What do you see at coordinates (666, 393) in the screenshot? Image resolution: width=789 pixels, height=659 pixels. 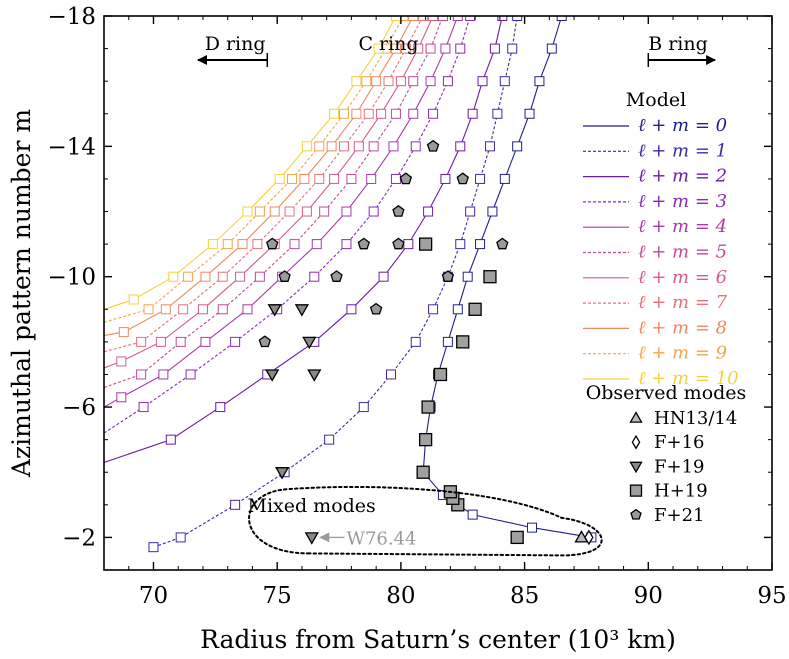 I see `legend-observed-title: Observed modes` at bounding box center [666, 393].